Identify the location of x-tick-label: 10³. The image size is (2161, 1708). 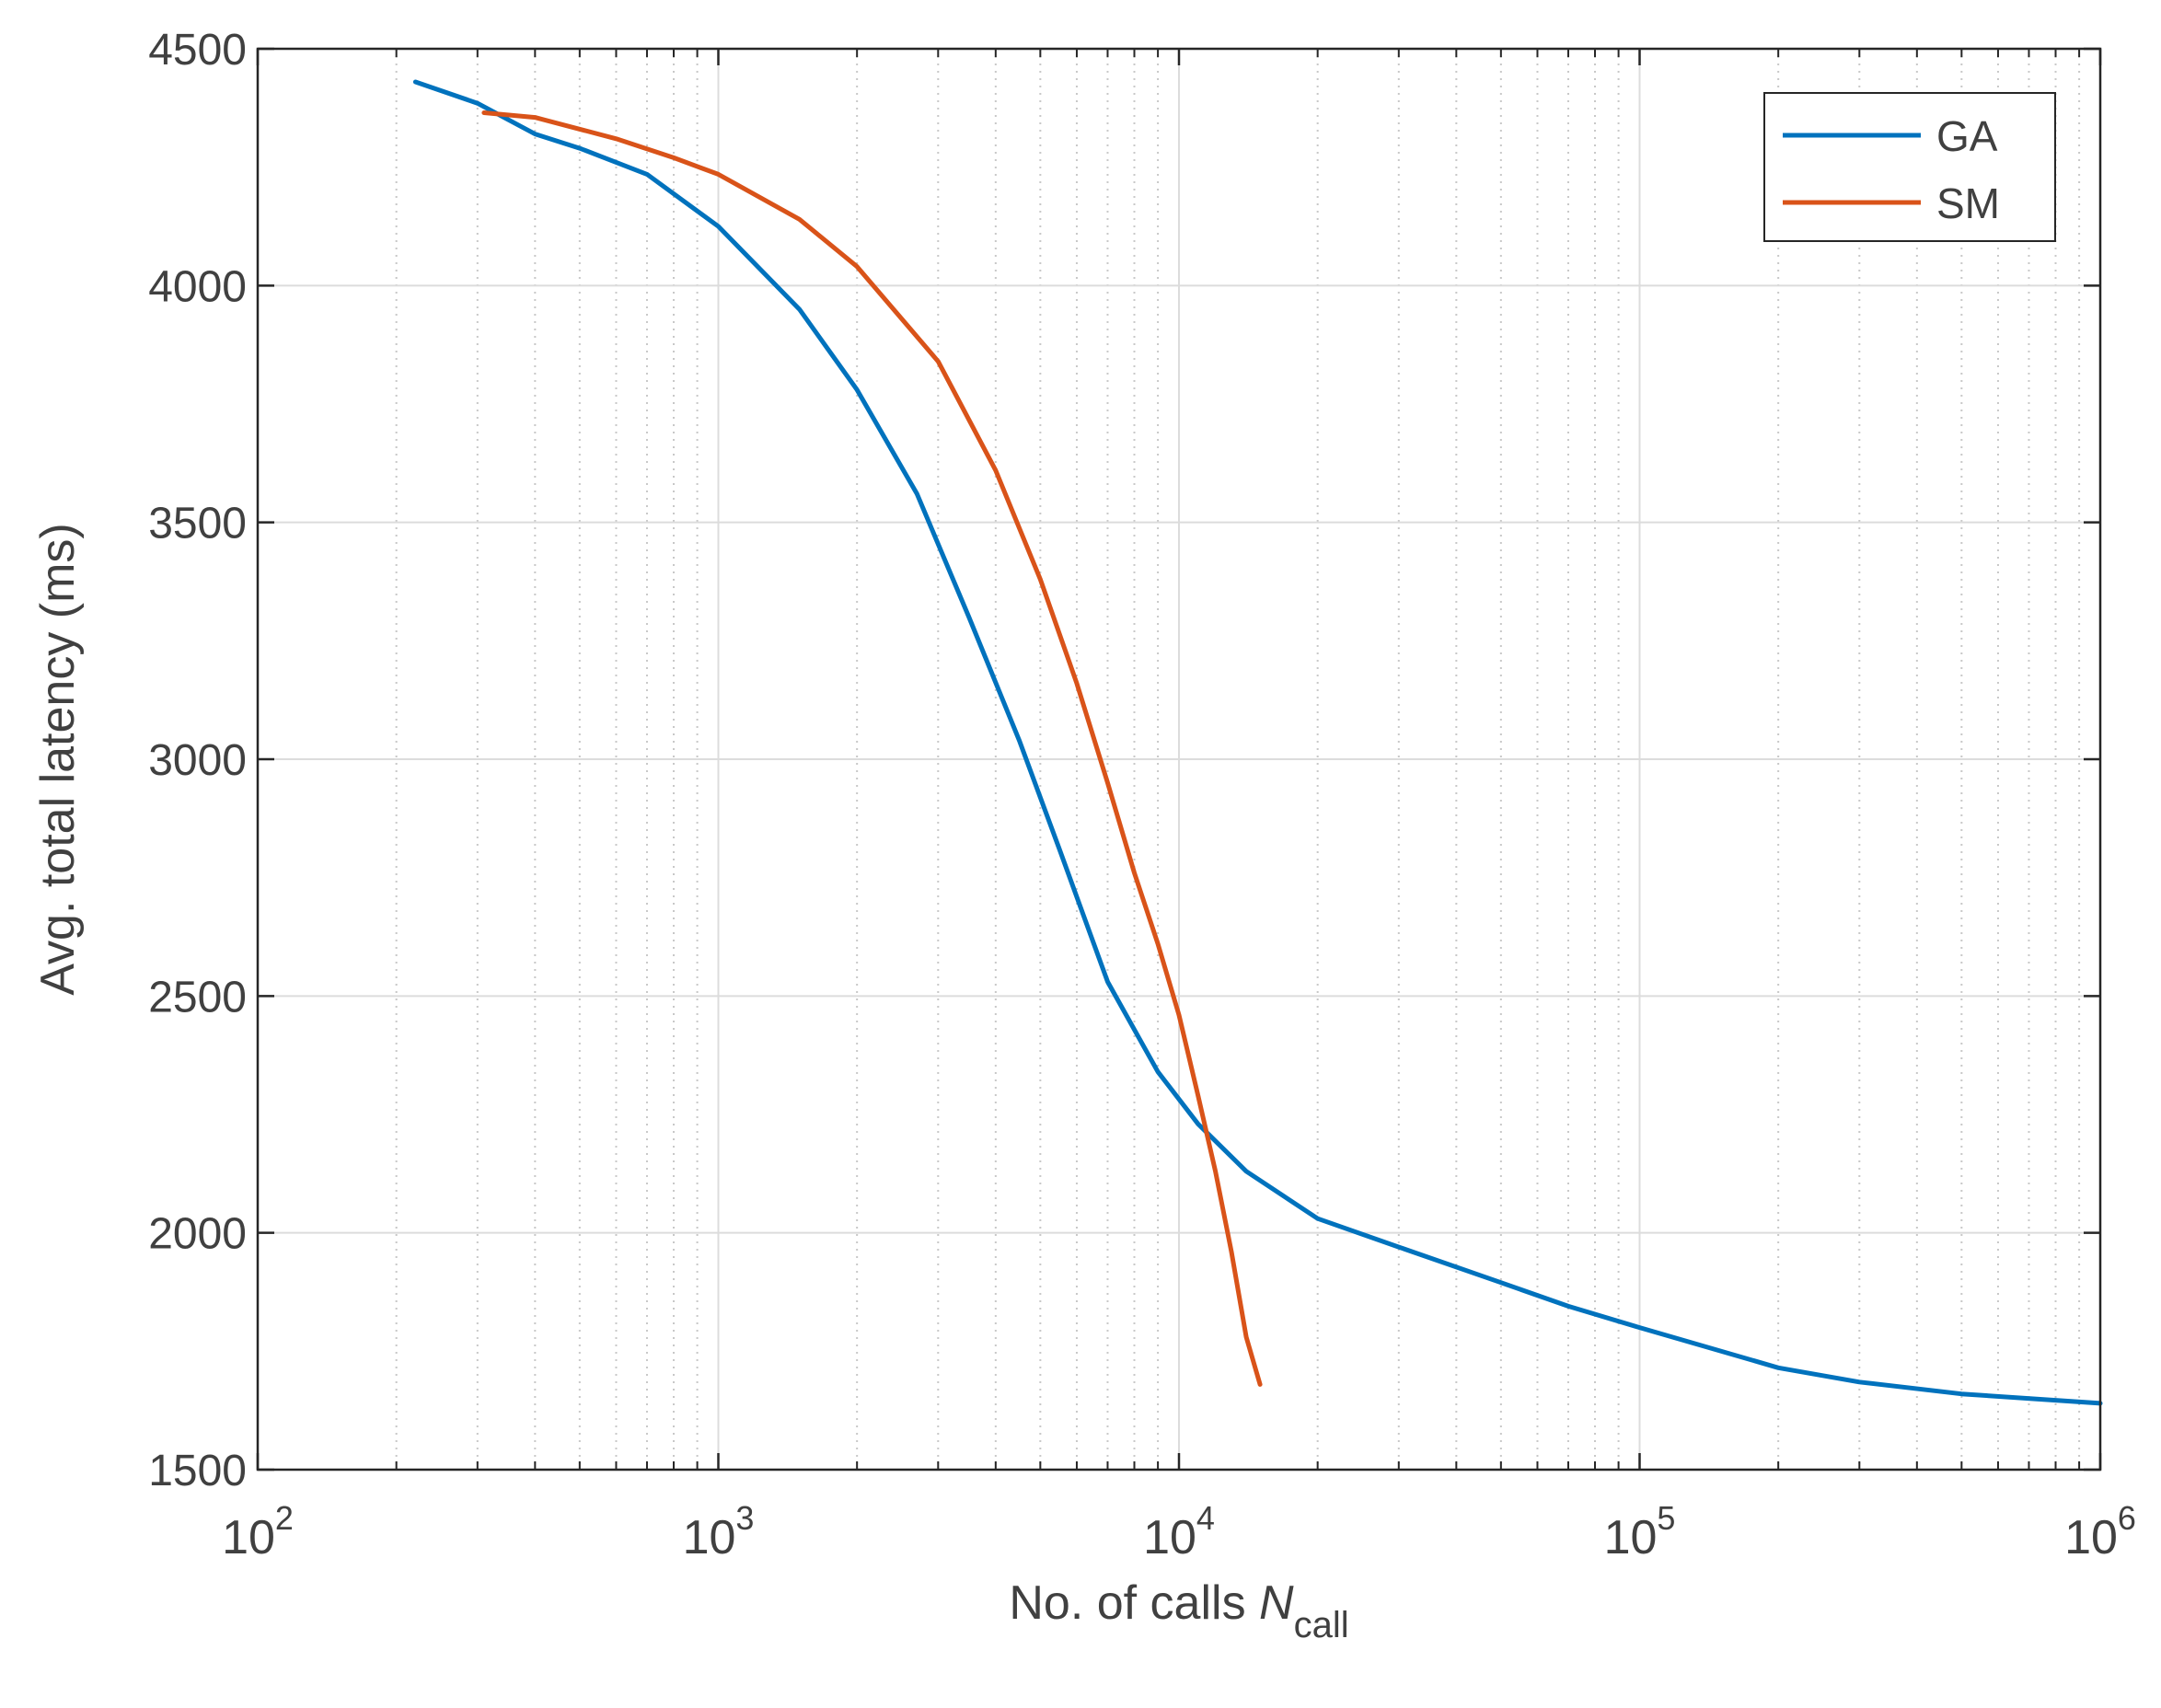
(719, 1531).